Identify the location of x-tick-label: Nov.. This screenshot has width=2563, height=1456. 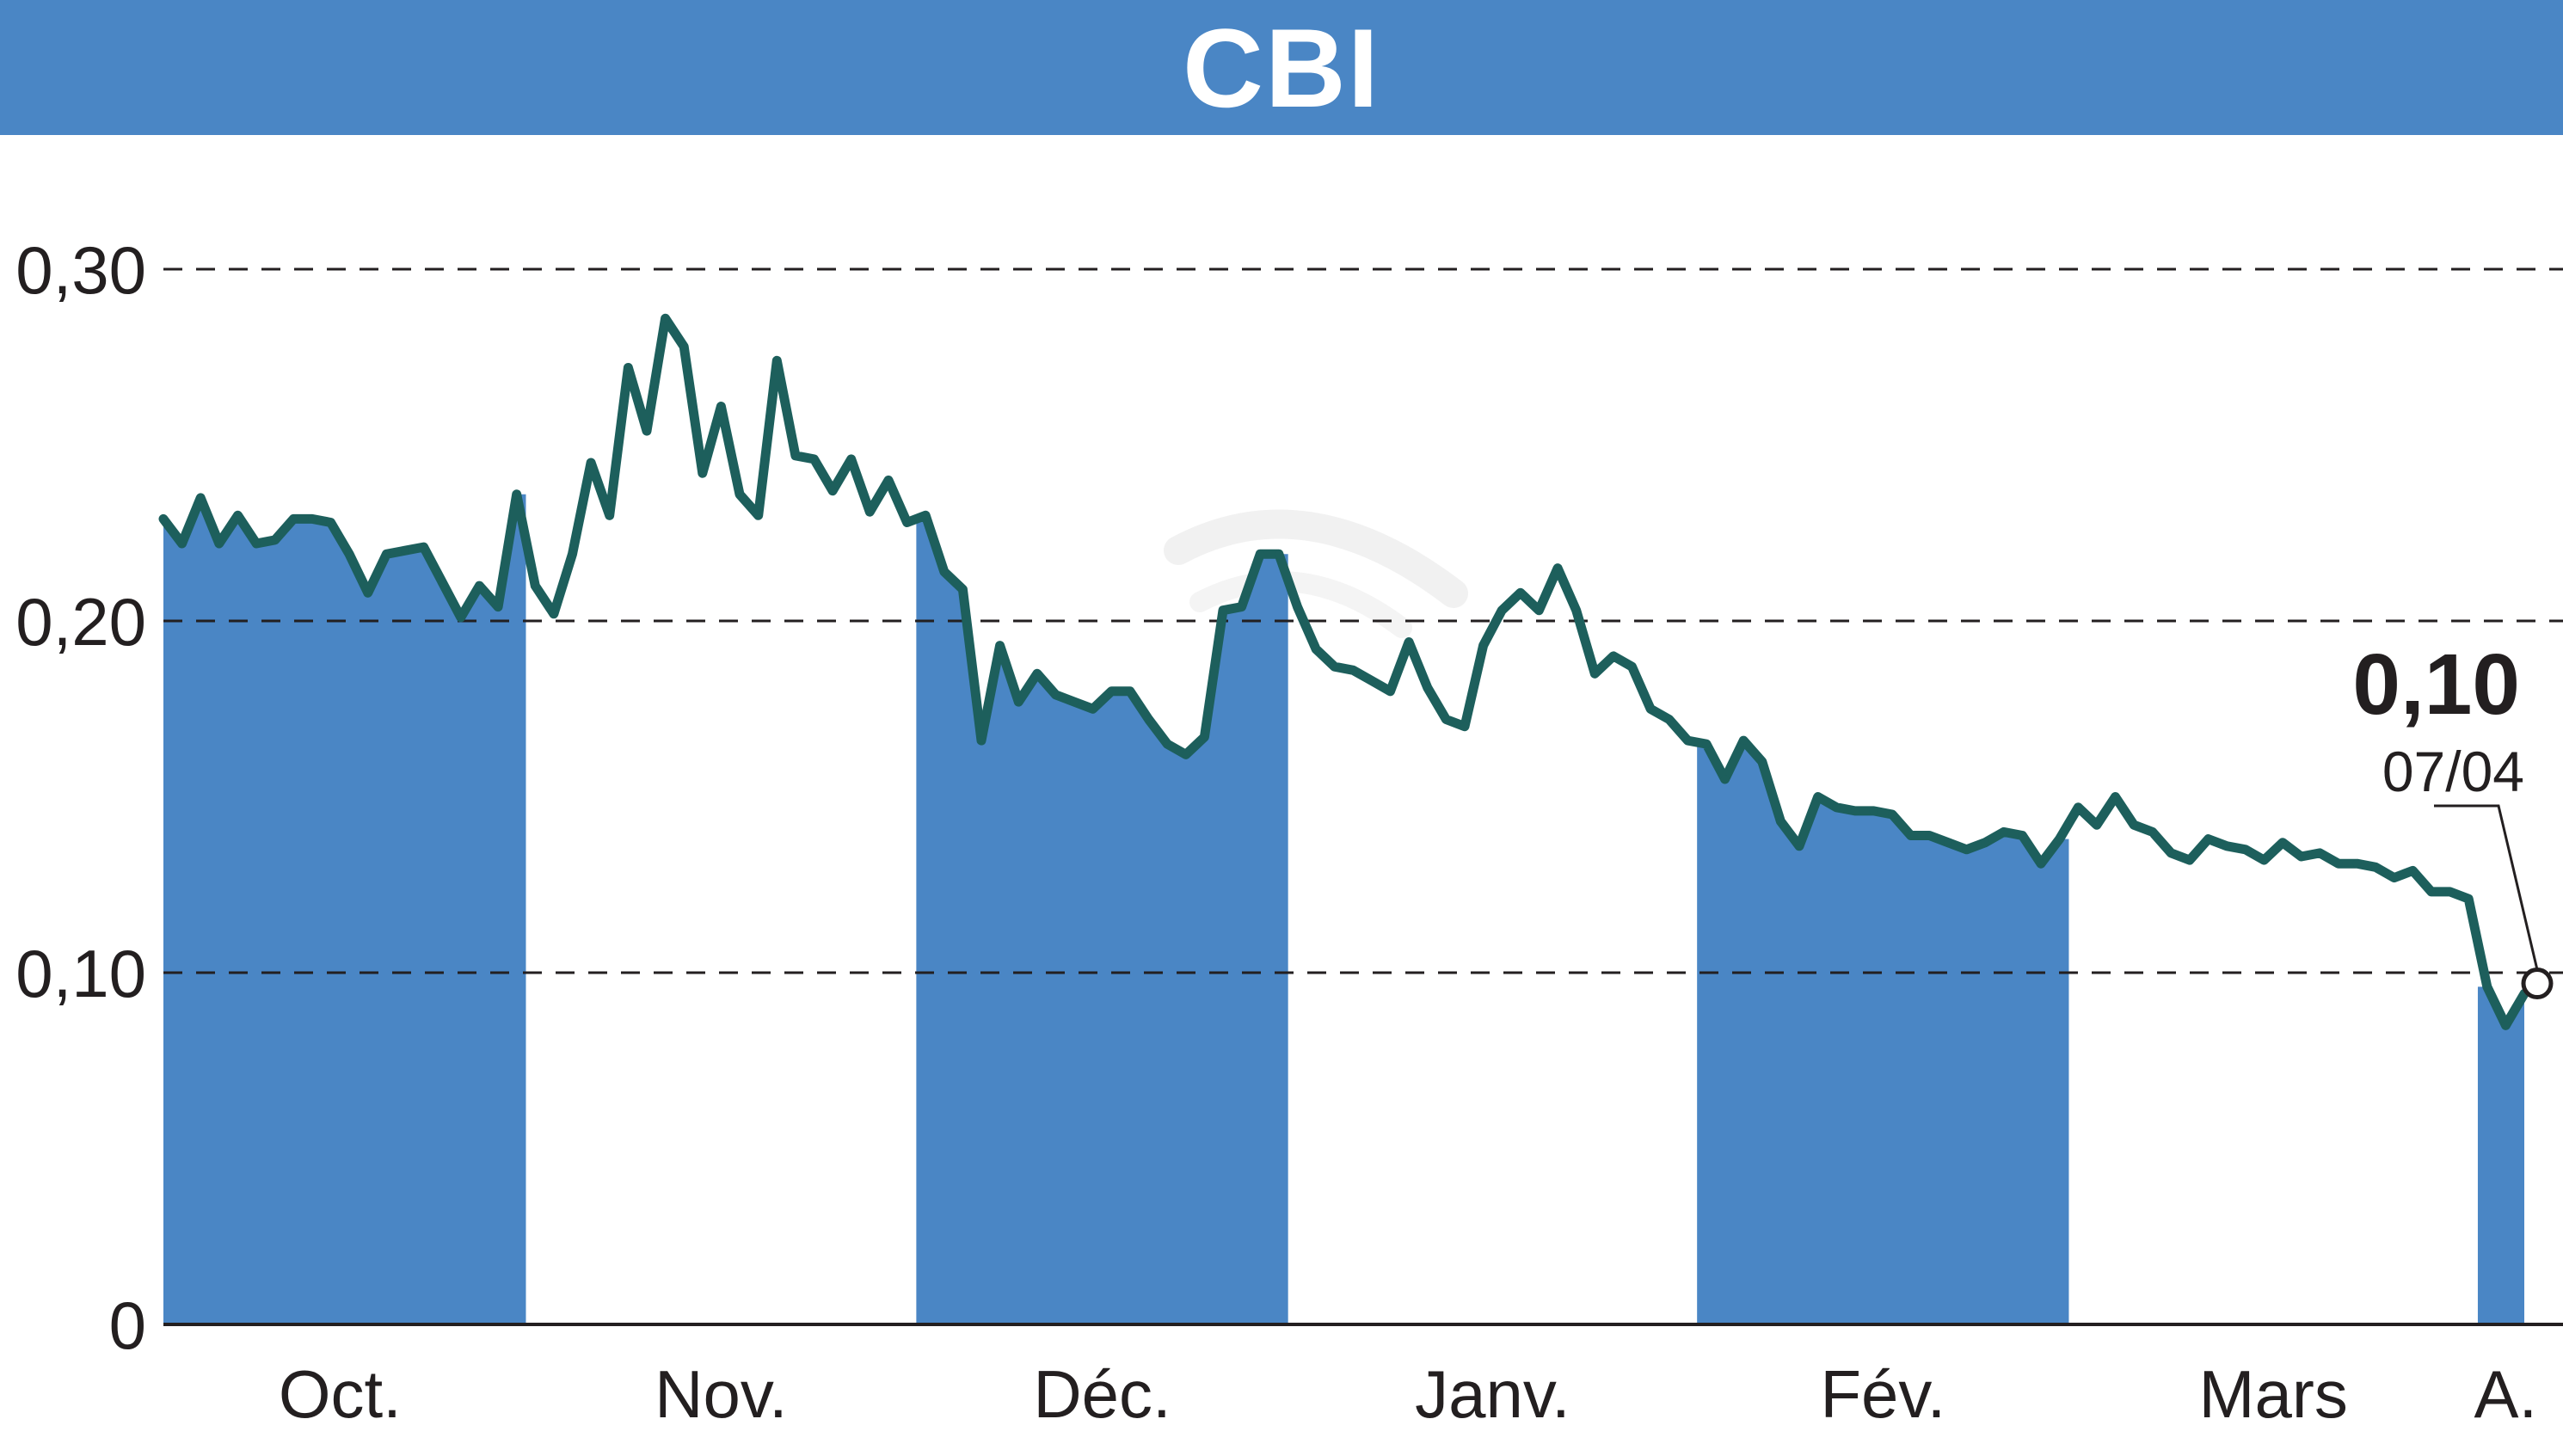
(721, 1394).